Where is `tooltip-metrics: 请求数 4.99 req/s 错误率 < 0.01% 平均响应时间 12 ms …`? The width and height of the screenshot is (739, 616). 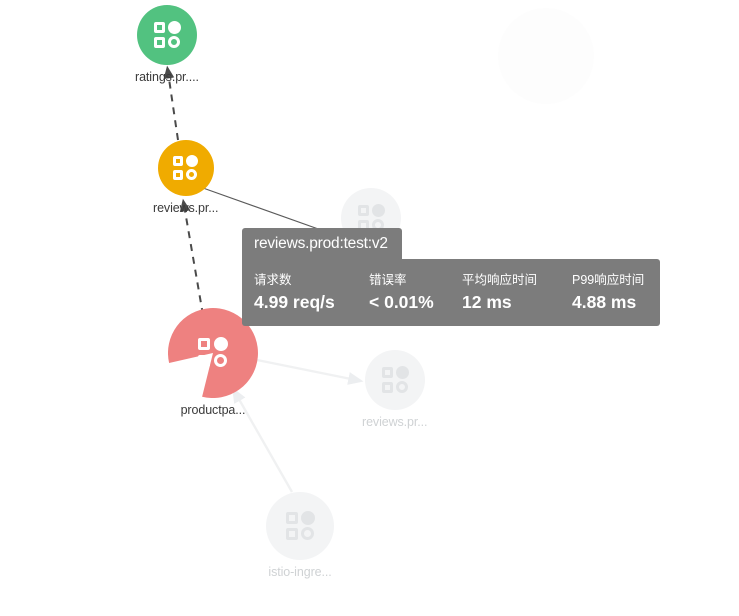
tooltip-metrics: 请求数 4.99 req/s 错误率 < 0.01% 平均响应时间 12 ms … is located at coordinates (451, 292).